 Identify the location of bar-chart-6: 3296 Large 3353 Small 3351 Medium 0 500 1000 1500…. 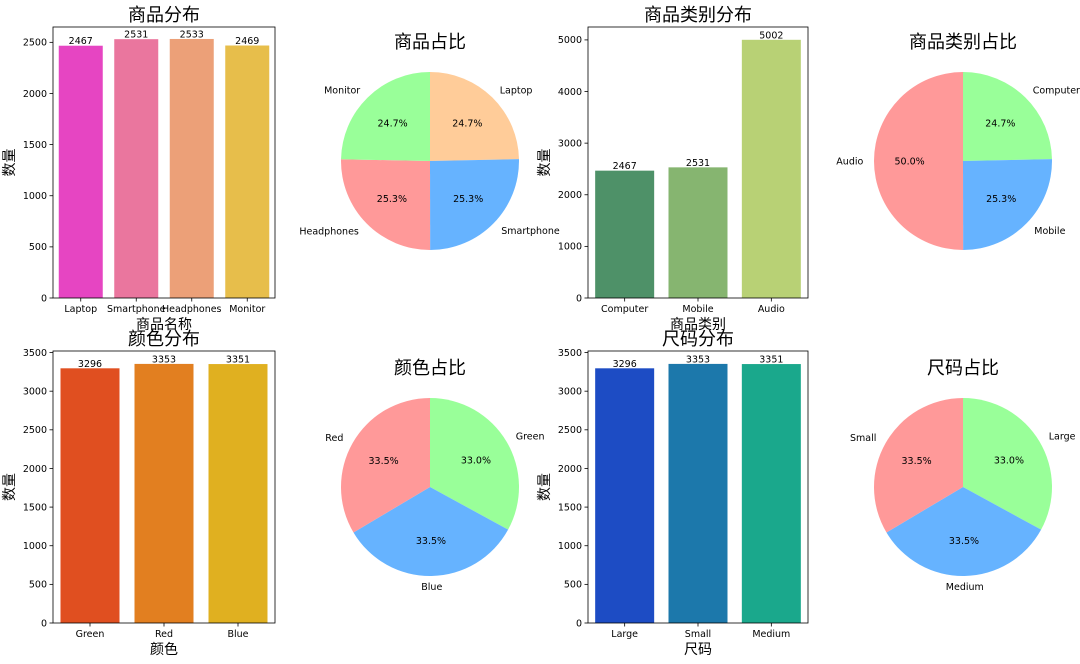
(673, 493).